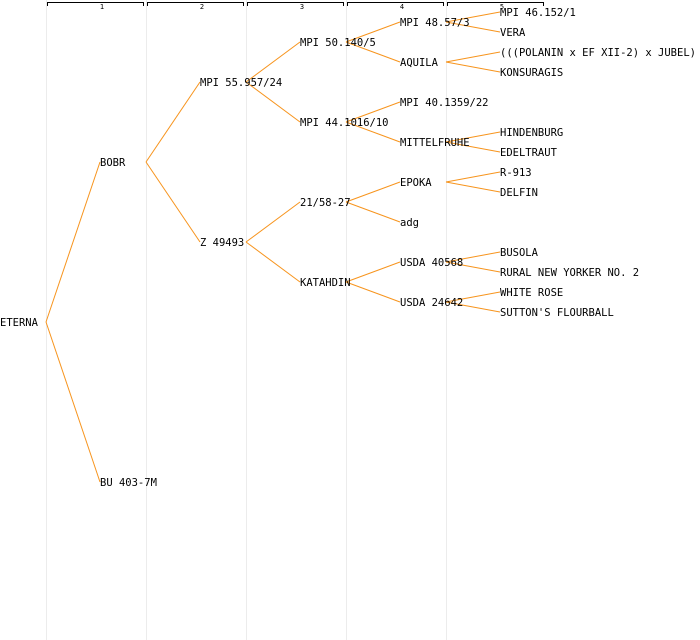  Describe the element at coordinates (538, 13) in the screenshot. I see `pedigree-node: MPI 46.152/1` at that location.